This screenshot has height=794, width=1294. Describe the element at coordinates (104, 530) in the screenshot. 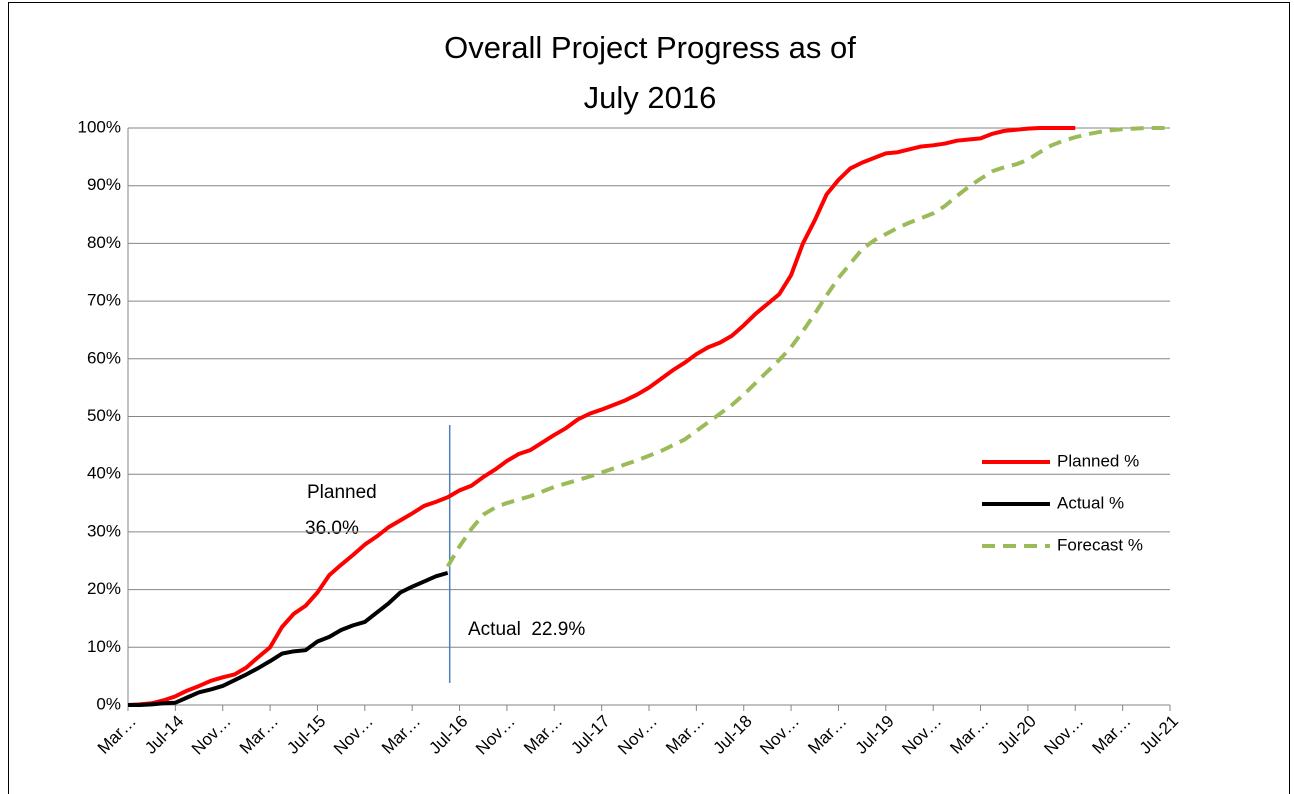

I see `y-tick-label: 30%` at that location.